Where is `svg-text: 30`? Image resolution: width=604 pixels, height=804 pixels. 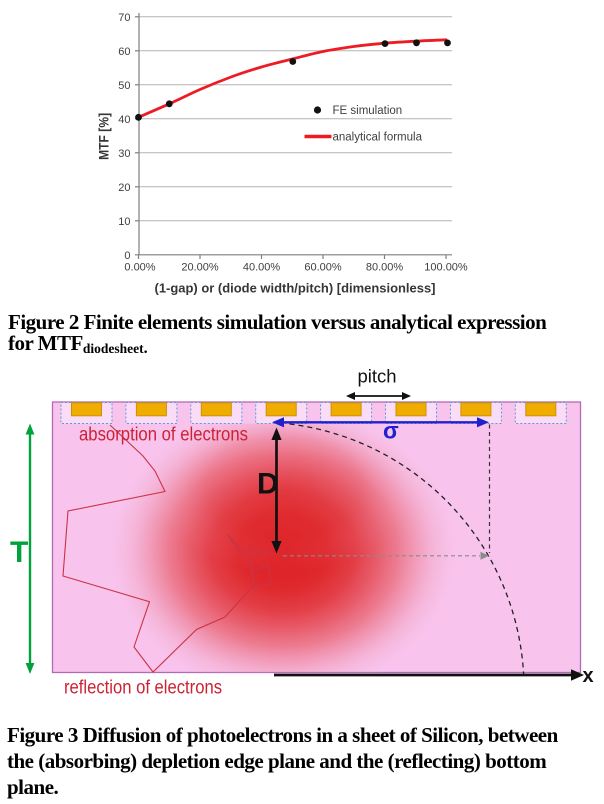
svg-text: 30 is located at coordinates (124, 154).